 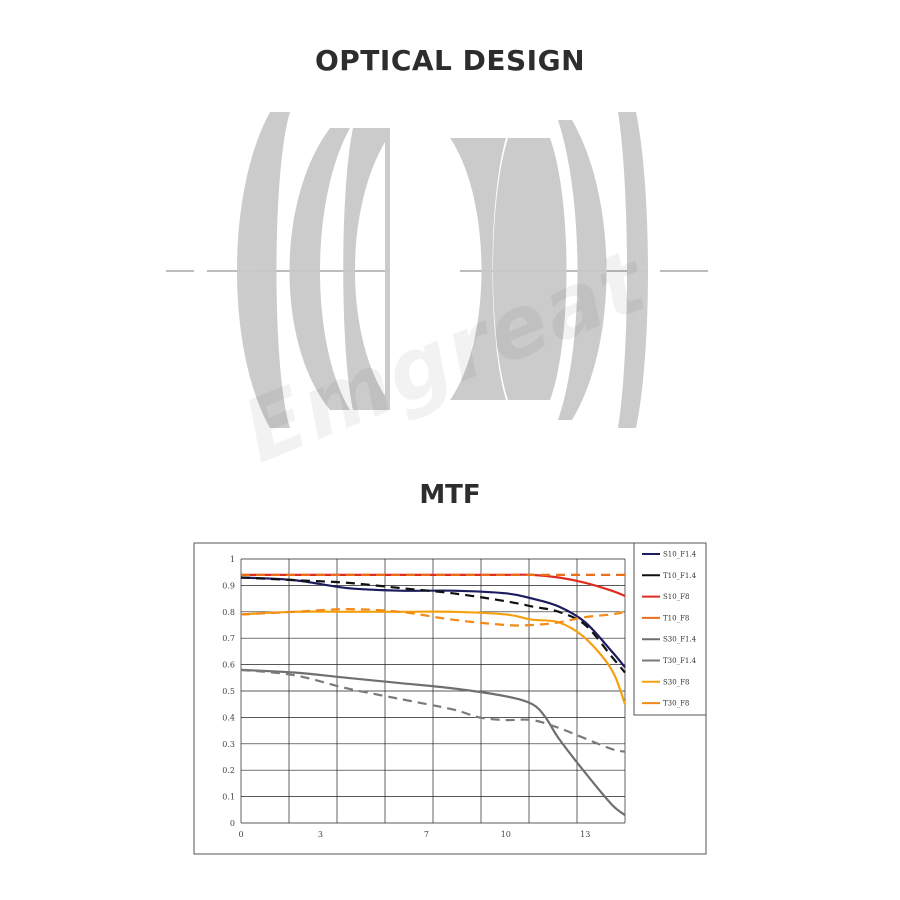 What do you see at coordinates (450, 60) in the screenshot?
I see `optical-design-title: OPTICAL DESIGN` at bounding box center [450, 60].